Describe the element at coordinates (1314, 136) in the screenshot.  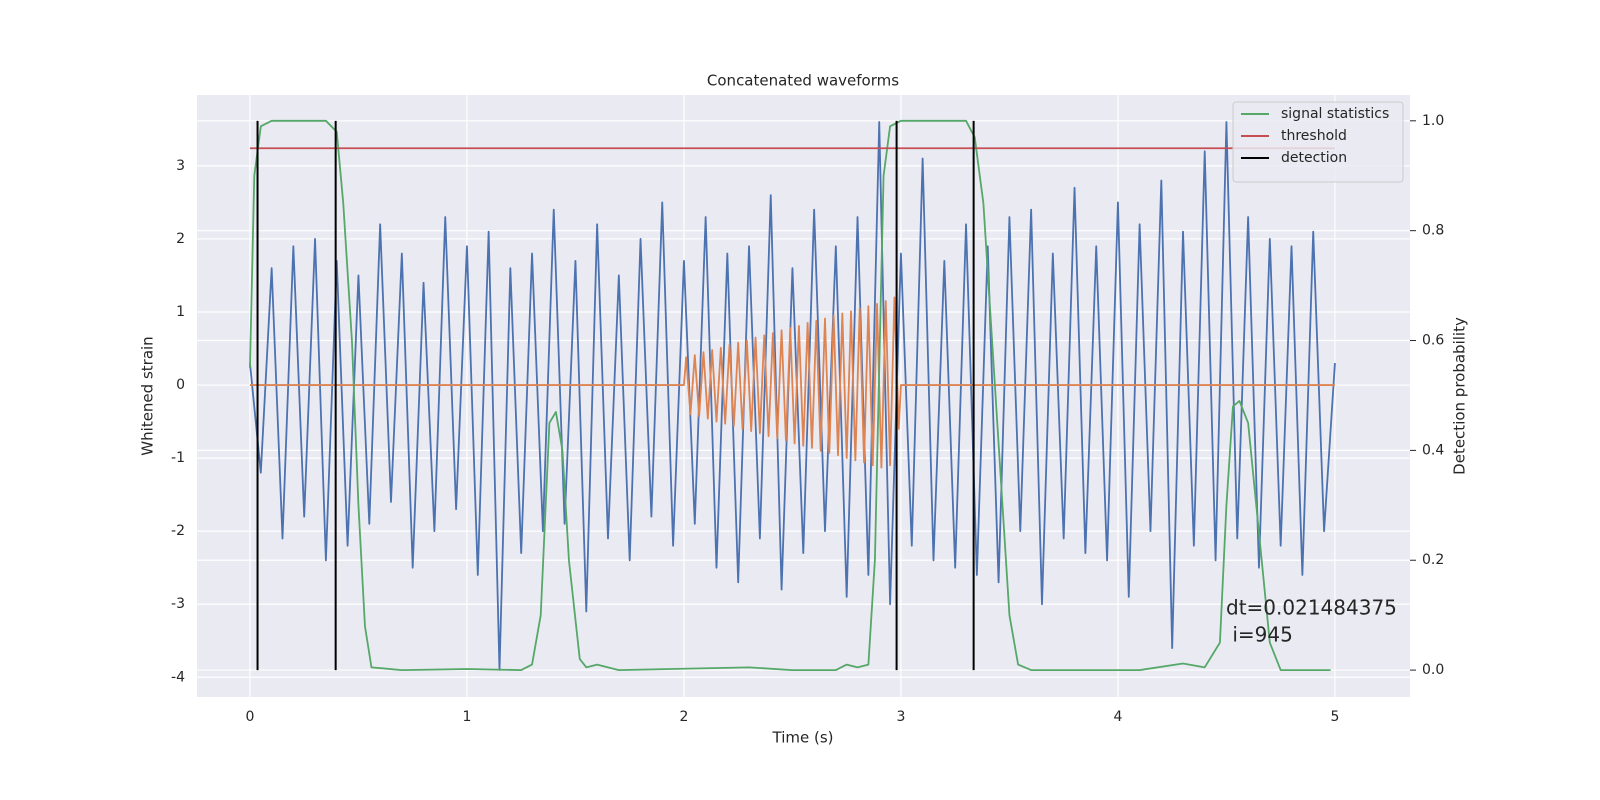
I see `legend-label: threshold` at that location.